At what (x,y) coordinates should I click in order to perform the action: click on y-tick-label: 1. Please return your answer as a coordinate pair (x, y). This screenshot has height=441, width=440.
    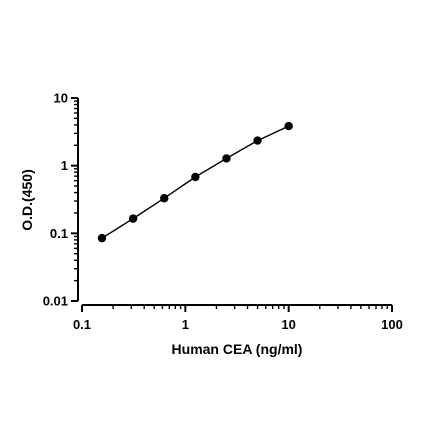
    Looking at the image, I should click on (64, 165).